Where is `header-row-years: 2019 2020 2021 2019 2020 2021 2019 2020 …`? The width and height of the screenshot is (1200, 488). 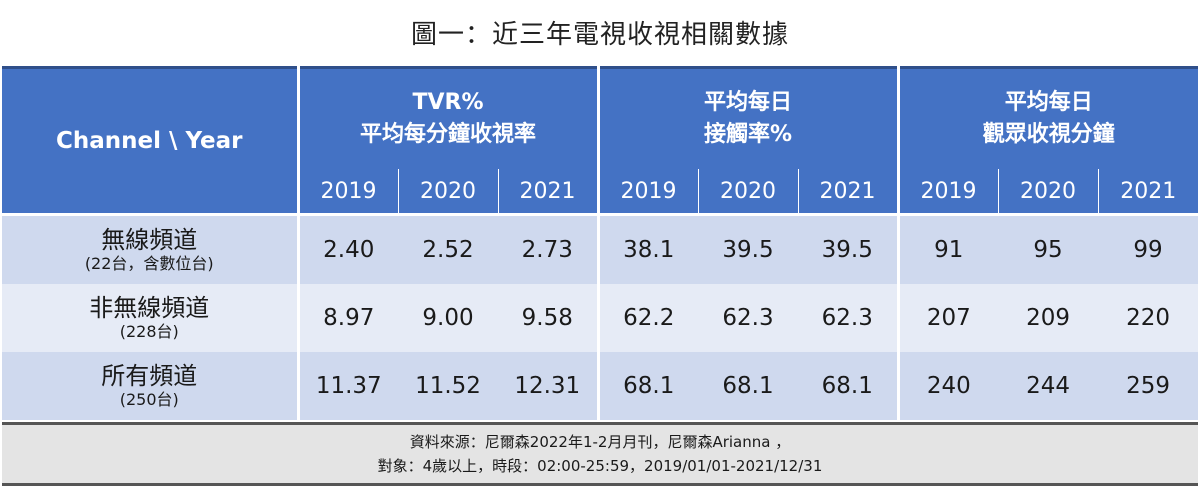 header-row-years: 2019 2020 2021 2019 2020 2021 2019 2020 … is located at coordinates (600, 192).